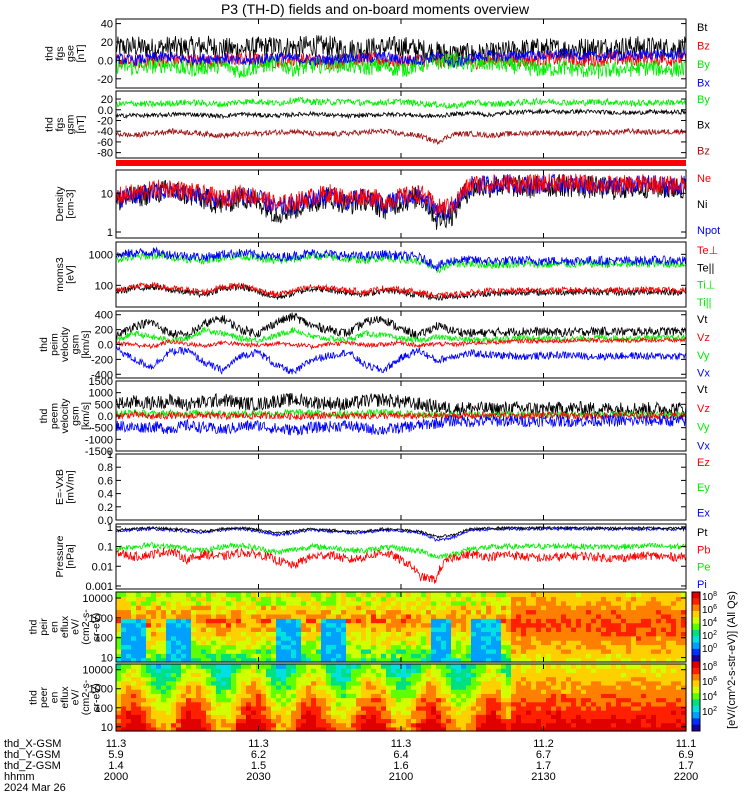 This screenshot has width=750, height=800. I want to click on y-tick-label: 0.0, so click(105, 417).